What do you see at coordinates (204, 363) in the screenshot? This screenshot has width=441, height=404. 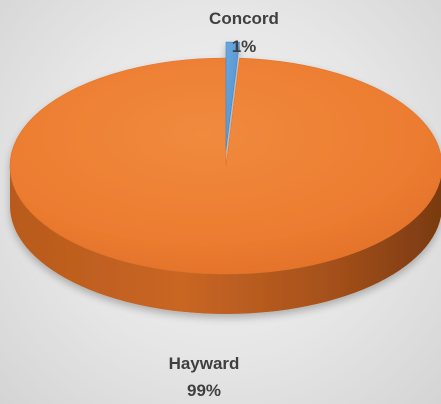 I see `slice-label-hayward-name: Hayward` at bounding box center [204, 363].